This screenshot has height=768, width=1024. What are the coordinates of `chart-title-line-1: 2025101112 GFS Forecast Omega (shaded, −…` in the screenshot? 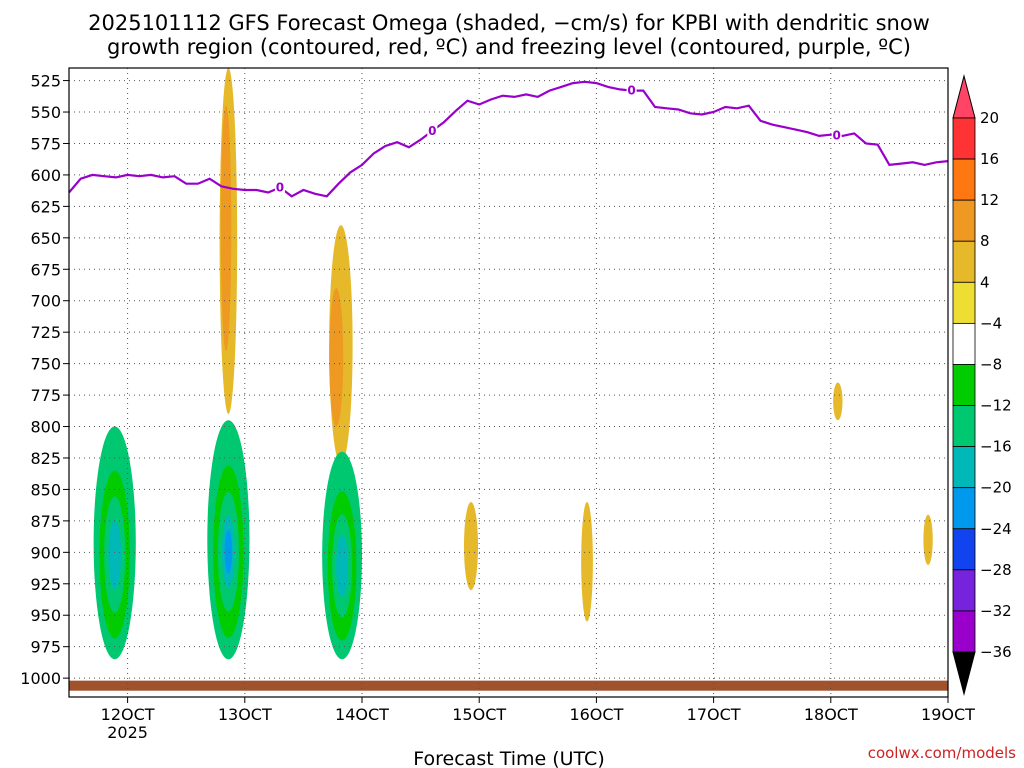 It's located at (509, 23).